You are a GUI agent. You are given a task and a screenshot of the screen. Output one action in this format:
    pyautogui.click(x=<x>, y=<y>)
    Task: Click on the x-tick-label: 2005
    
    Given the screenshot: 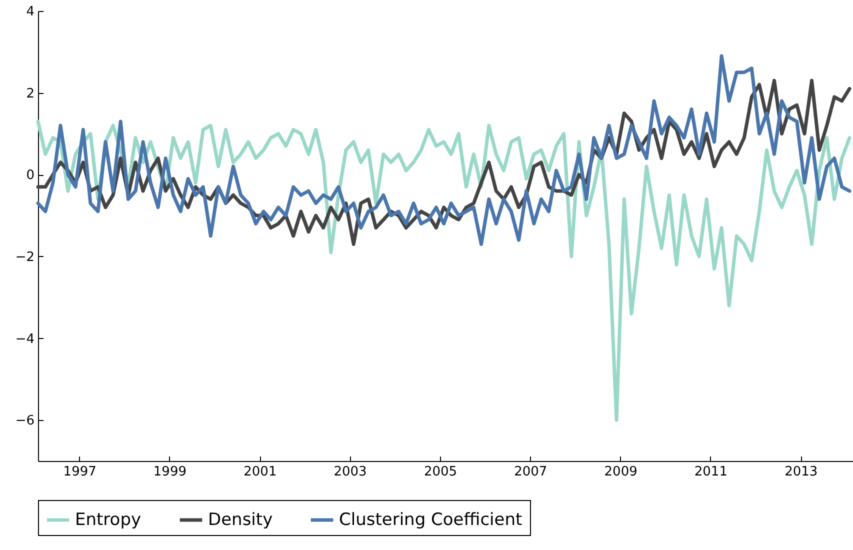 What is the action you would take?
    pyautogui.click(x=441, y=472)
    